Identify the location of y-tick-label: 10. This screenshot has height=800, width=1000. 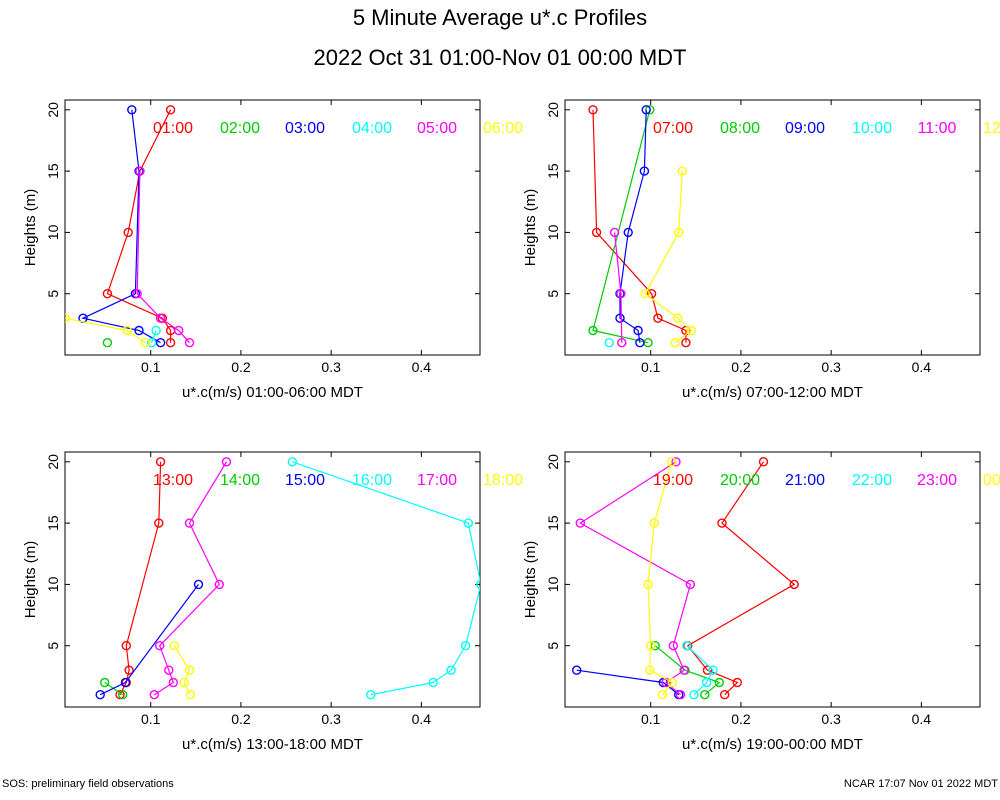
(553, 232).